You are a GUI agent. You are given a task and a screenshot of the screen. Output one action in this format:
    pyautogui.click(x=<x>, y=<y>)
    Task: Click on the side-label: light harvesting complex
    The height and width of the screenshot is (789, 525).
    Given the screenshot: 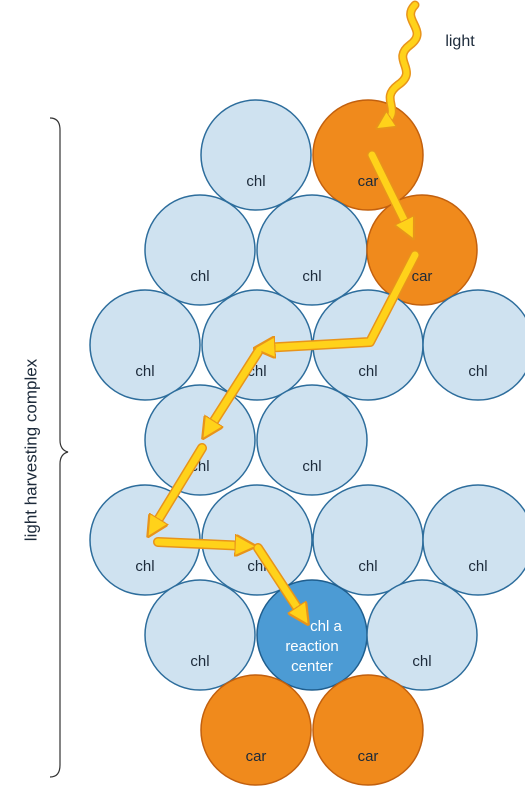 What is the action you would take?
    pyautogui.click(x=30, y=449)
    